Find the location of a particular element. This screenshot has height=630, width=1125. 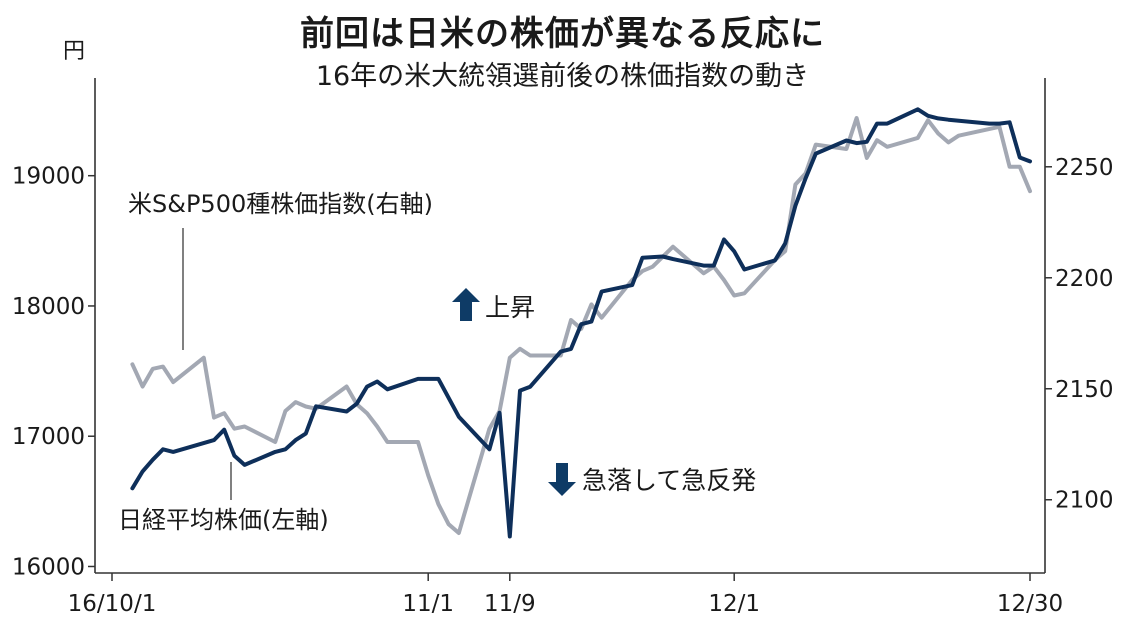

right-tick-label: 2150 is located at coordinates (1084, 390).